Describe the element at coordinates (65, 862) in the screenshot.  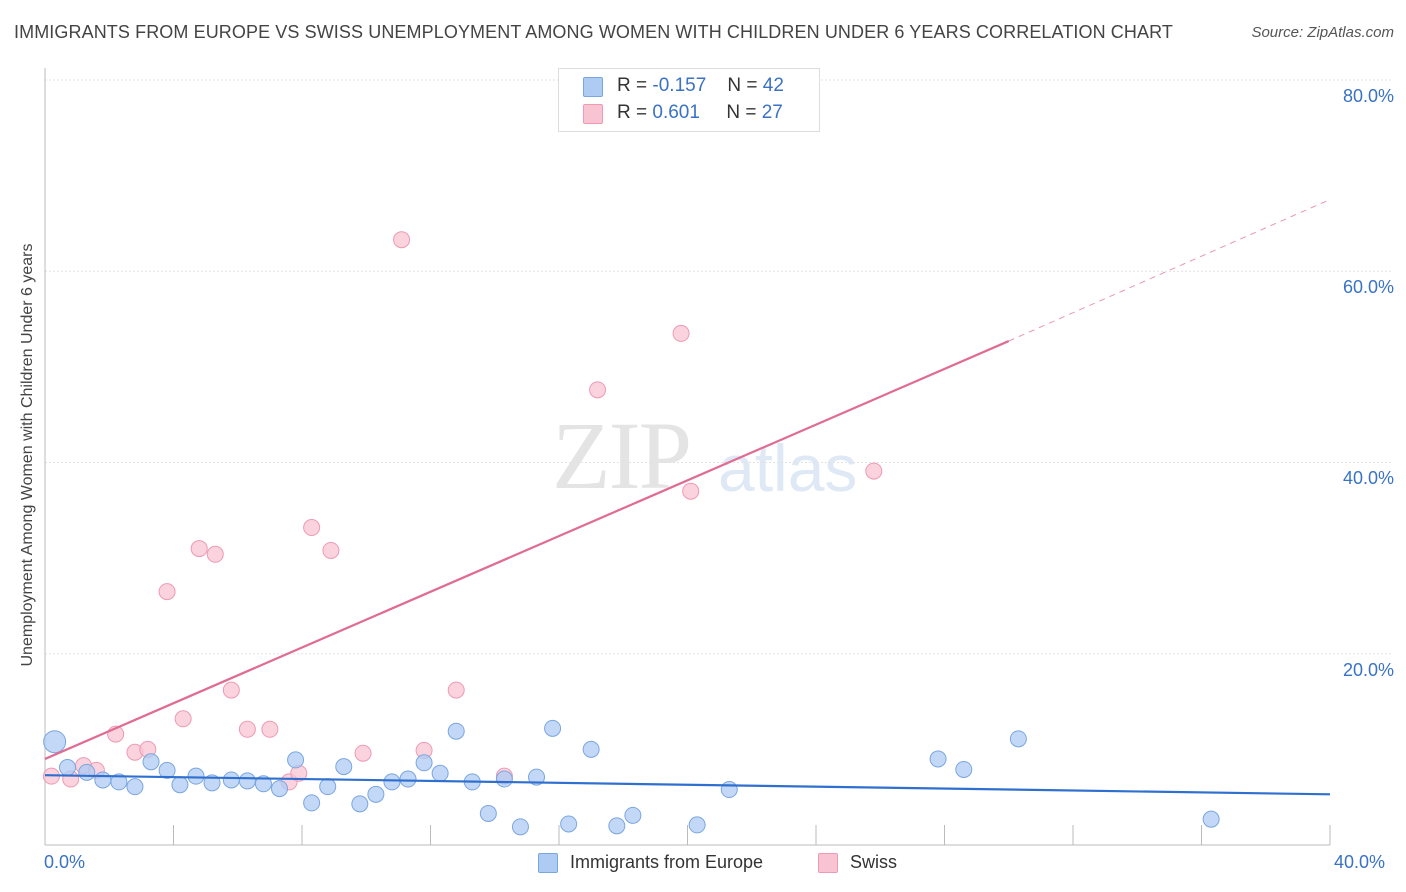
I see `x-tick-0: 0.0%` at that location.